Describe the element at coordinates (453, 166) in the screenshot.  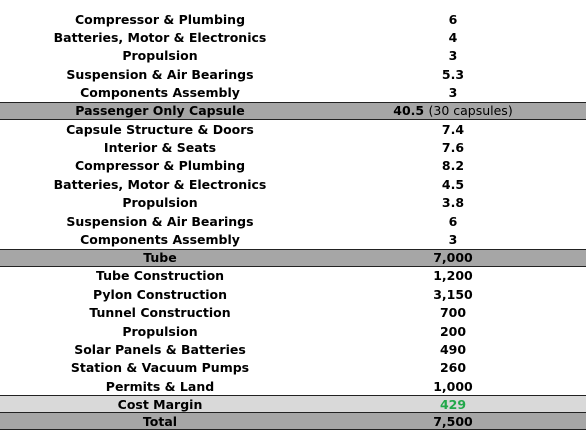
I see `row-item-value: 8.2` at that location.